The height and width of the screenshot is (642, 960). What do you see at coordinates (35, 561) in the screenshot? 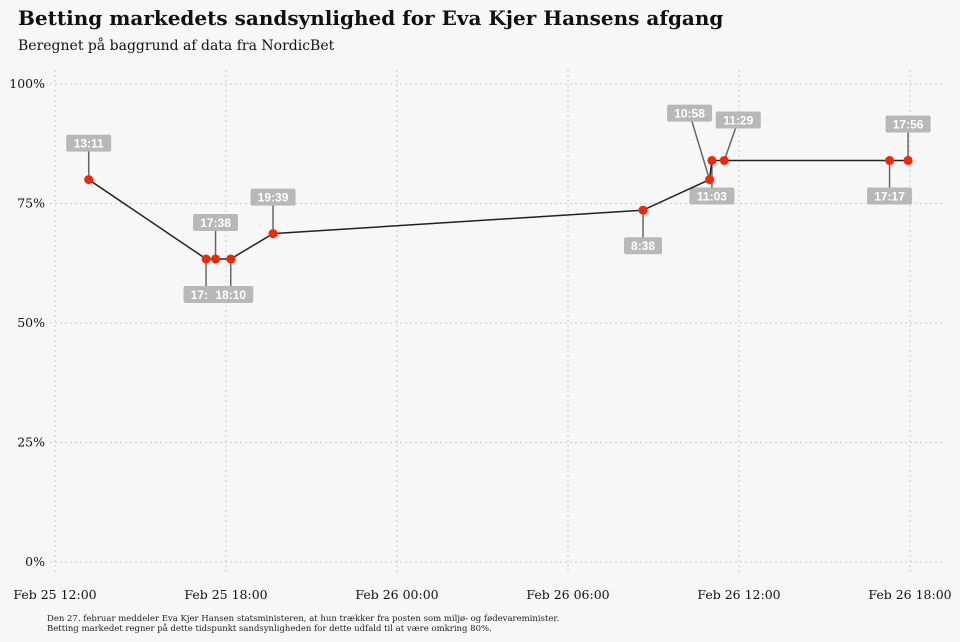
I see `y-tick-label: 0%` at bounding box center [35, 561].